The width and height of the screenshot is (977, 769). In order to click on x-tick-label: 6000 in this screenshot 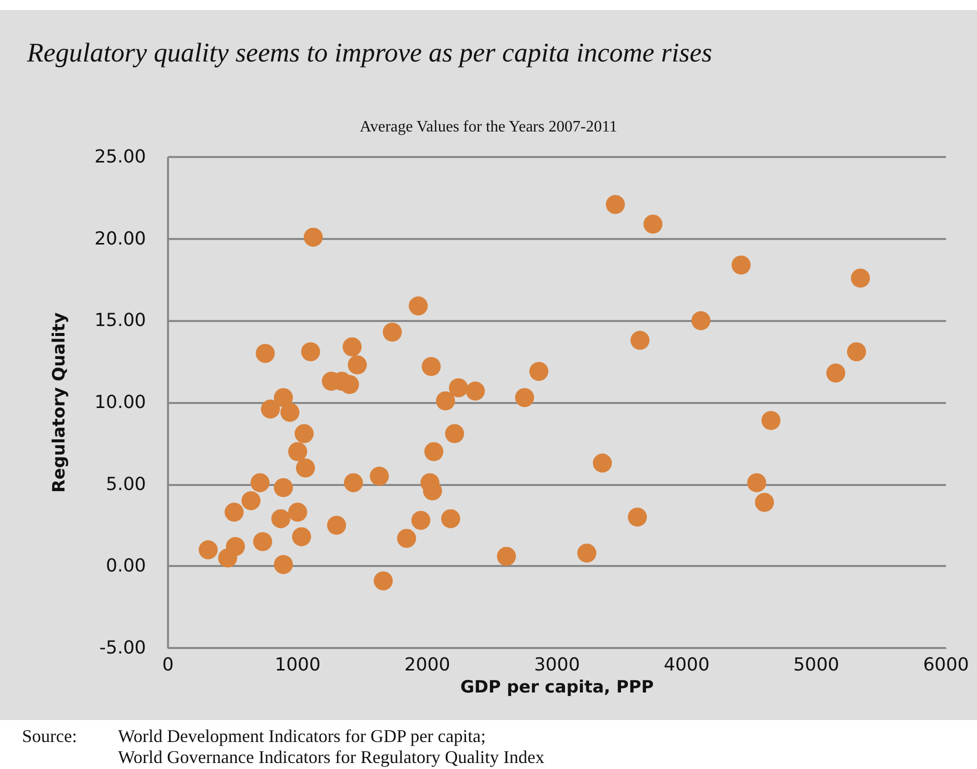, I will do `click(946, 665)`.